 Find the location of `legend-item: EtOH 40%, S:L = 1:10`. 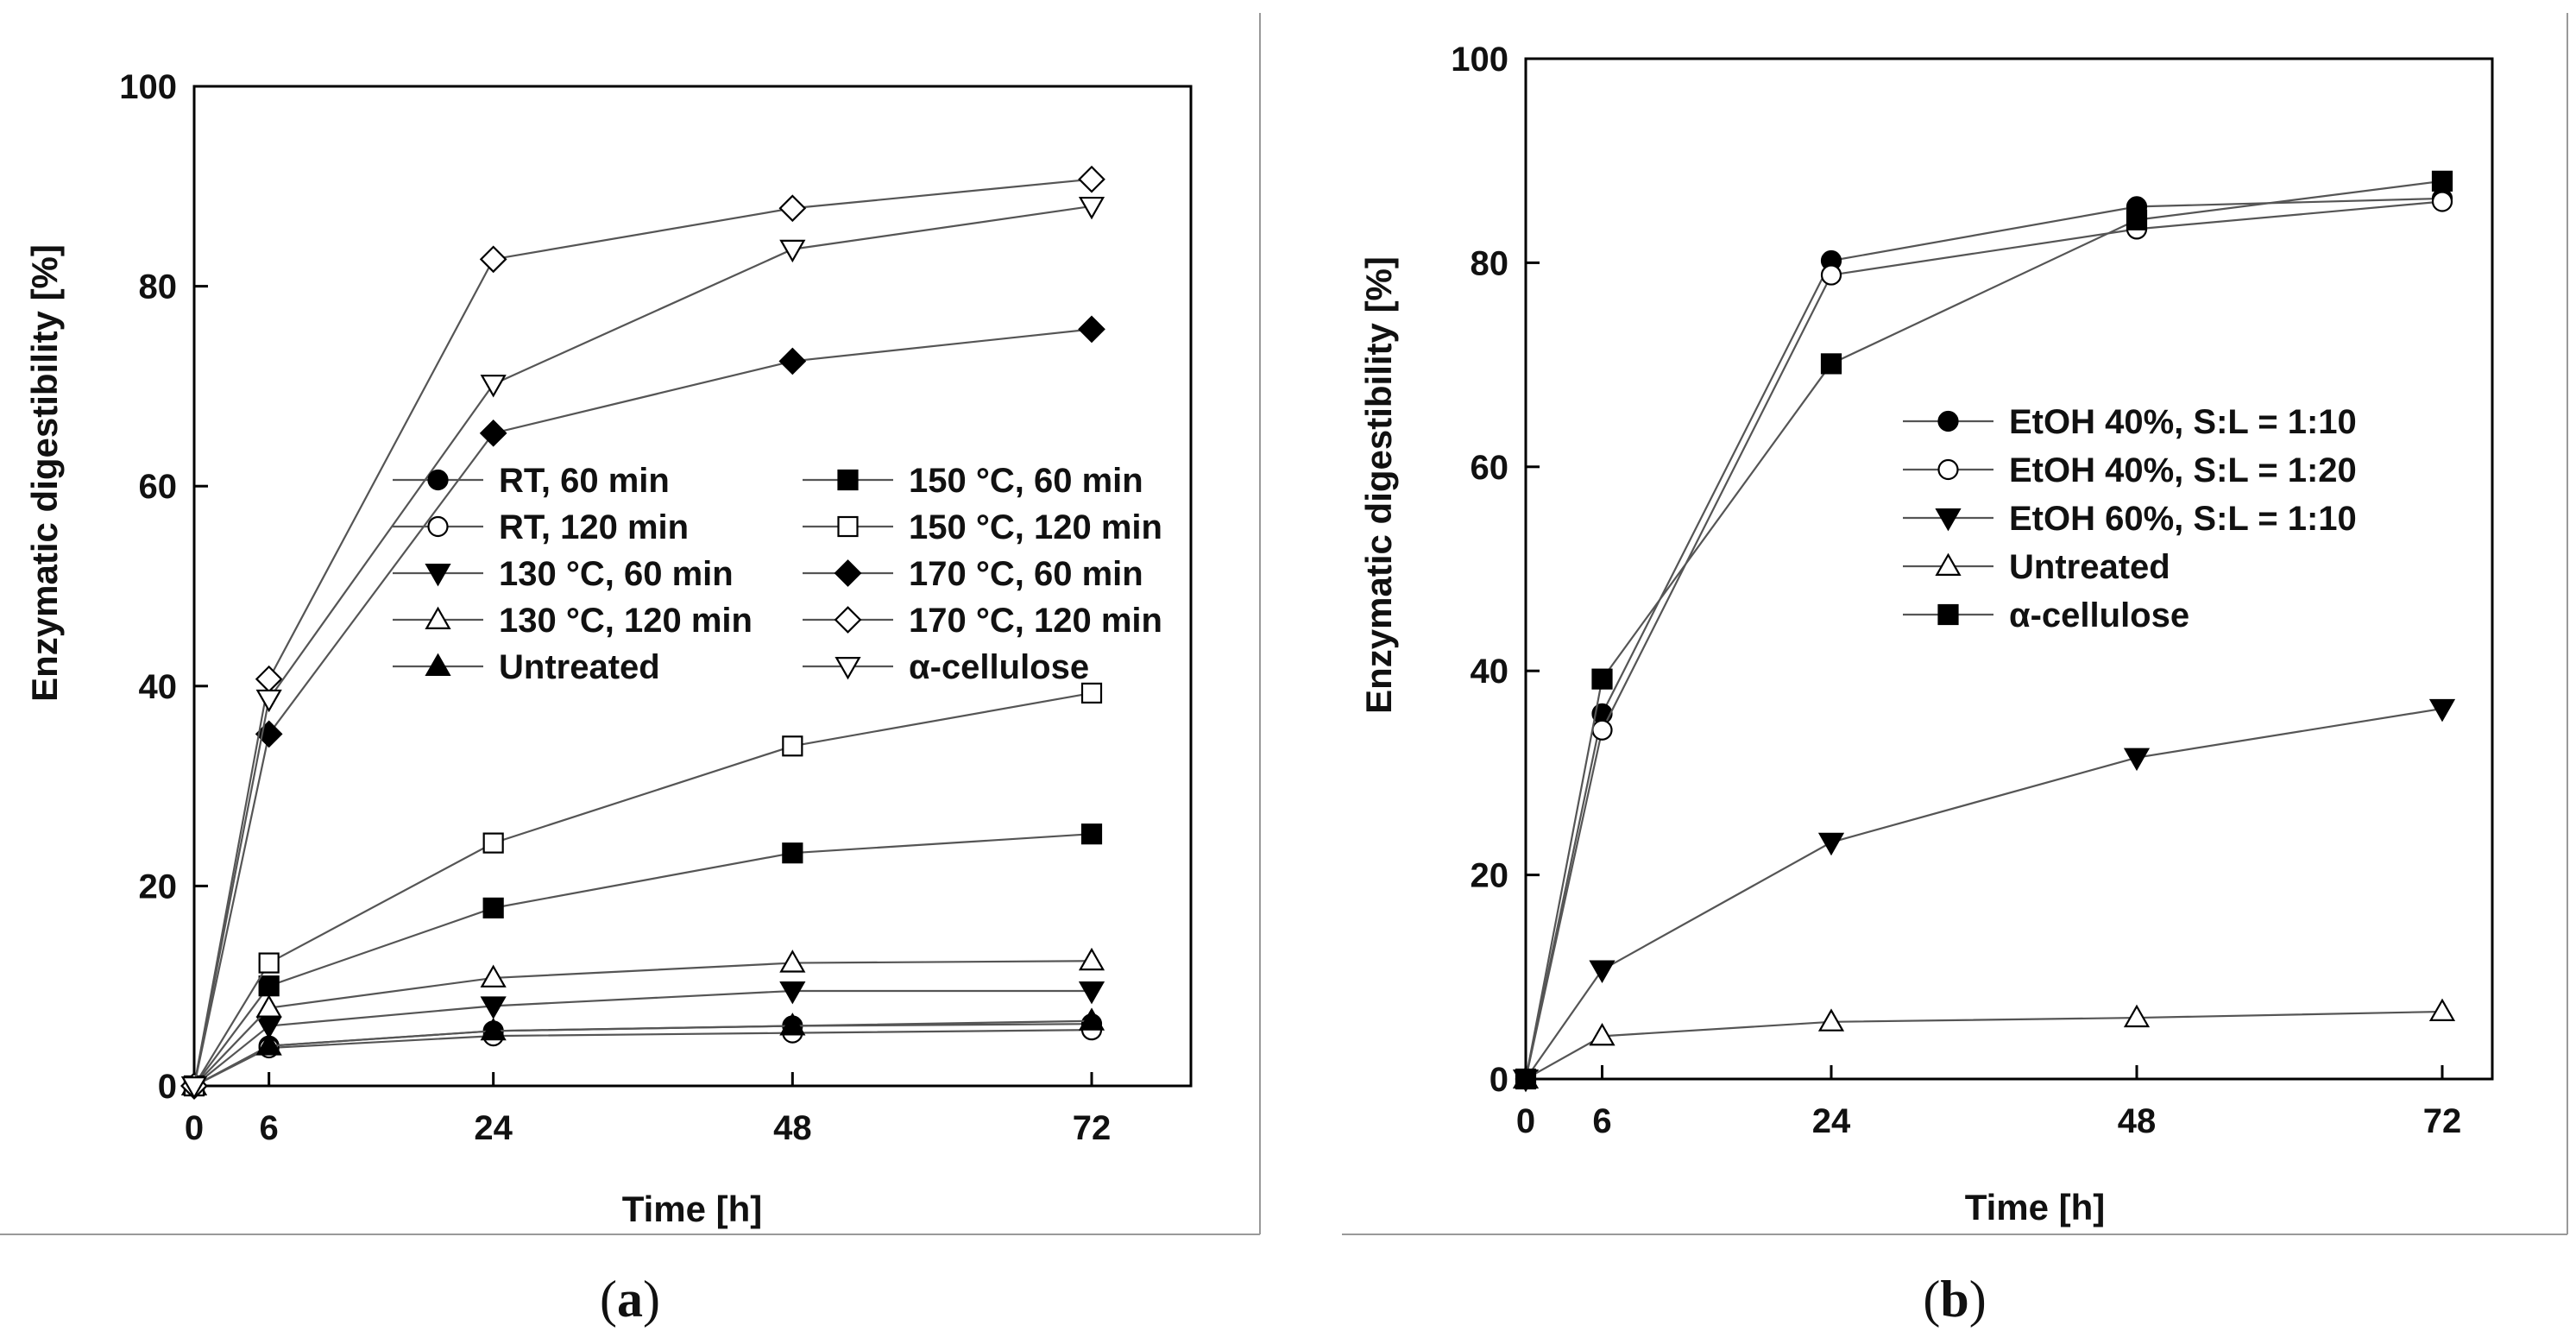

legend-item: EtOH 40%, S:L = 1:10 is located at coordinates (2130, 422).